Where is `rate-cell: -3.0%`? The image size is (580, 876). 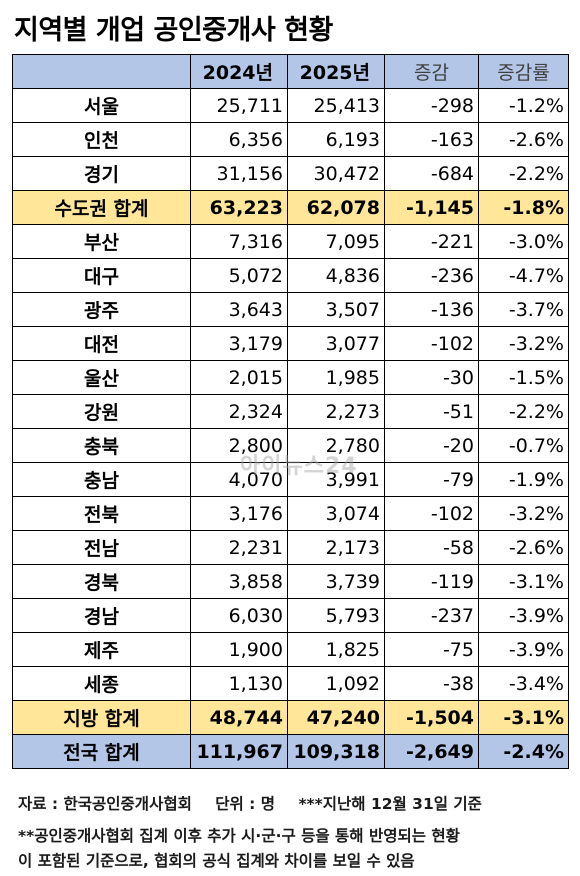
rate-cell: -3.0% is located at coordinates (523, 241).